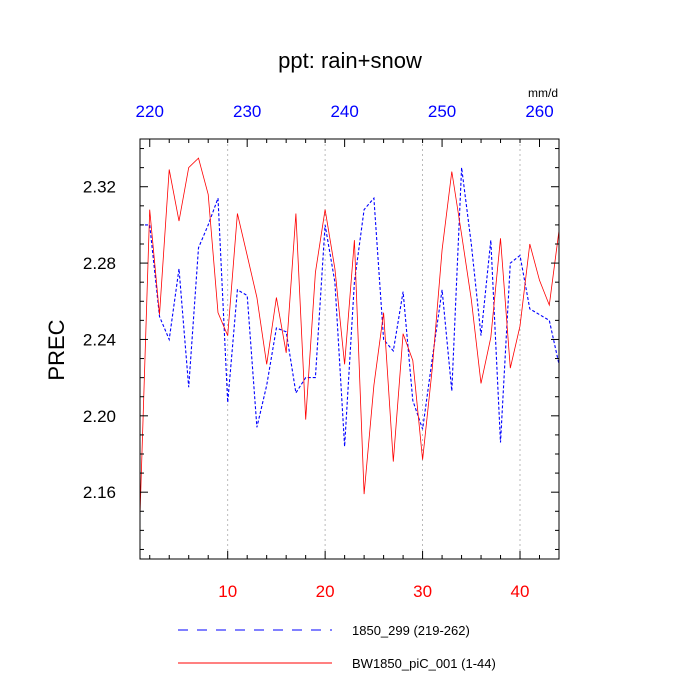  What do you see at coordinates (247, 111) in the screenshot?
I see `x-top-tick-label: 230` at bounding box center [247, 111].